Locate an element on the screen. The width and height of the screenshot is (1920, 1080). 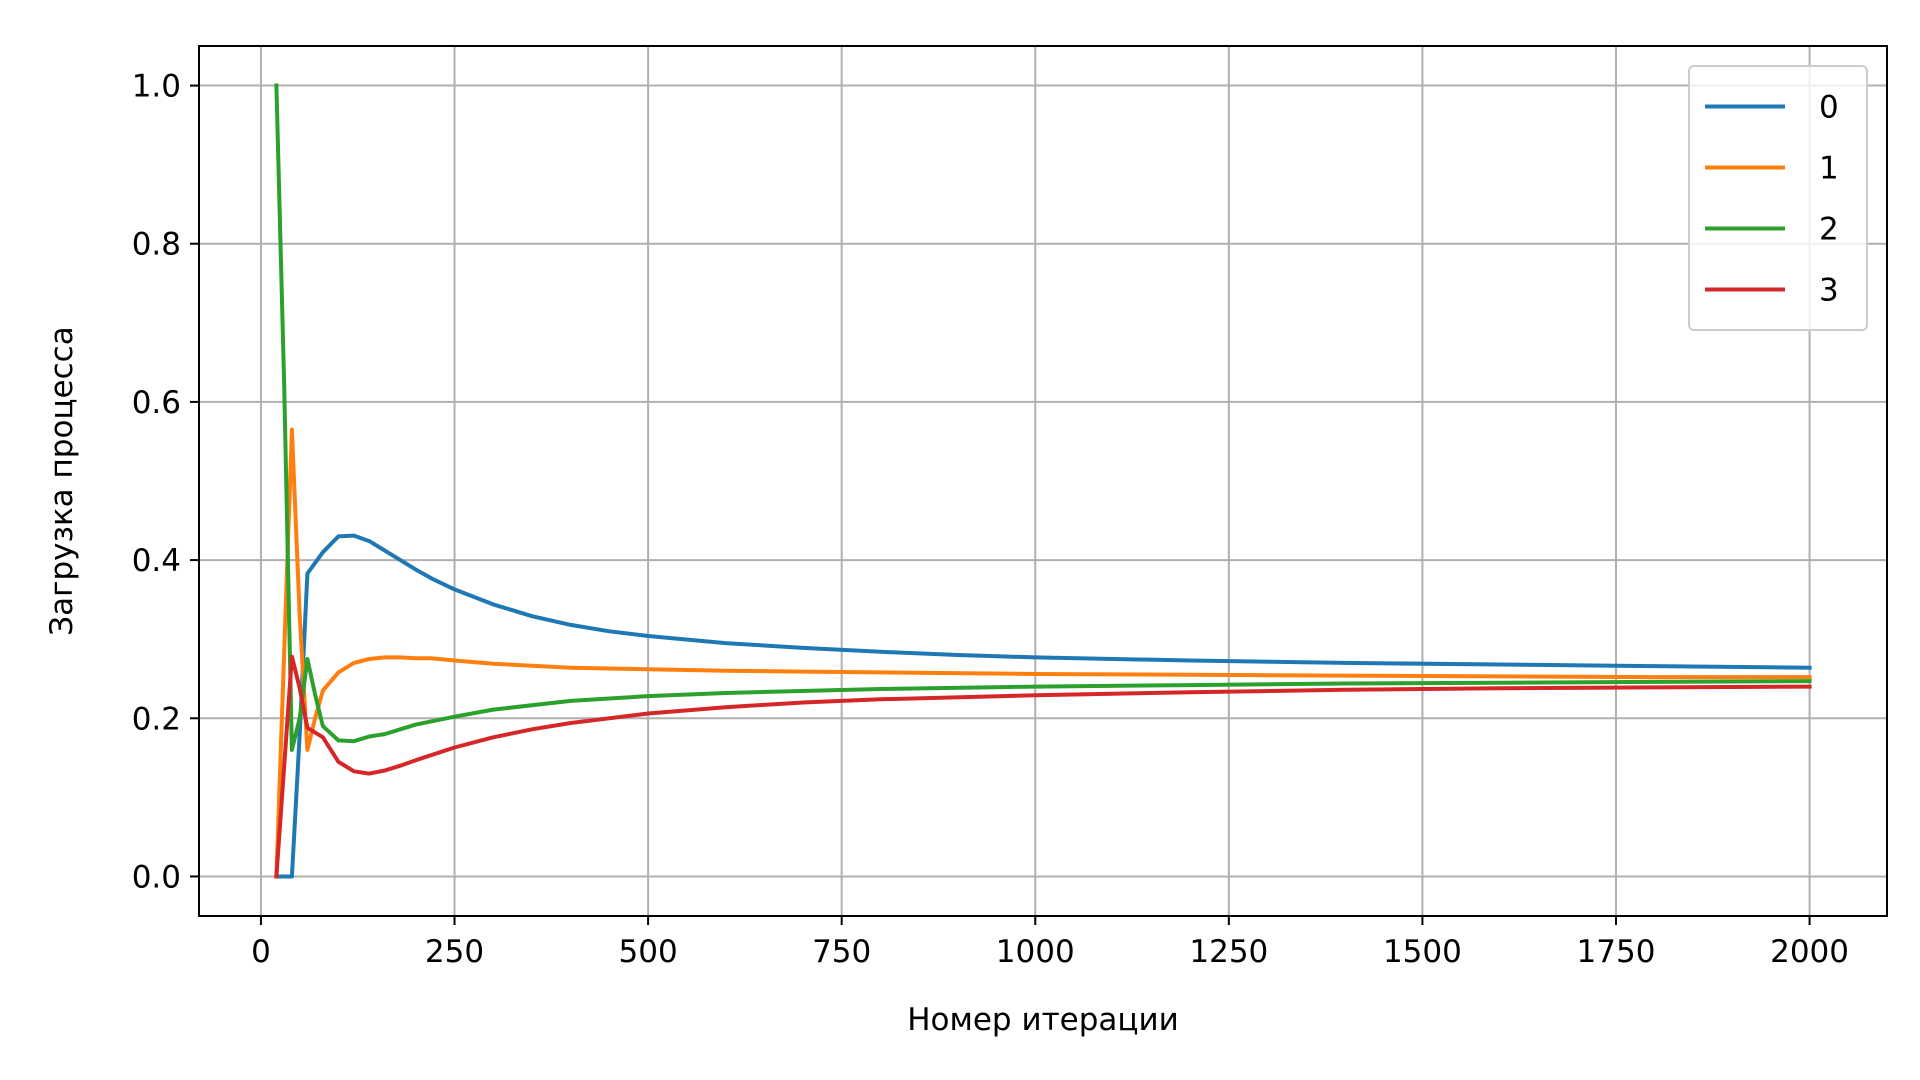
y-tick-label: 0.6 is located at coordinates (156, 403).